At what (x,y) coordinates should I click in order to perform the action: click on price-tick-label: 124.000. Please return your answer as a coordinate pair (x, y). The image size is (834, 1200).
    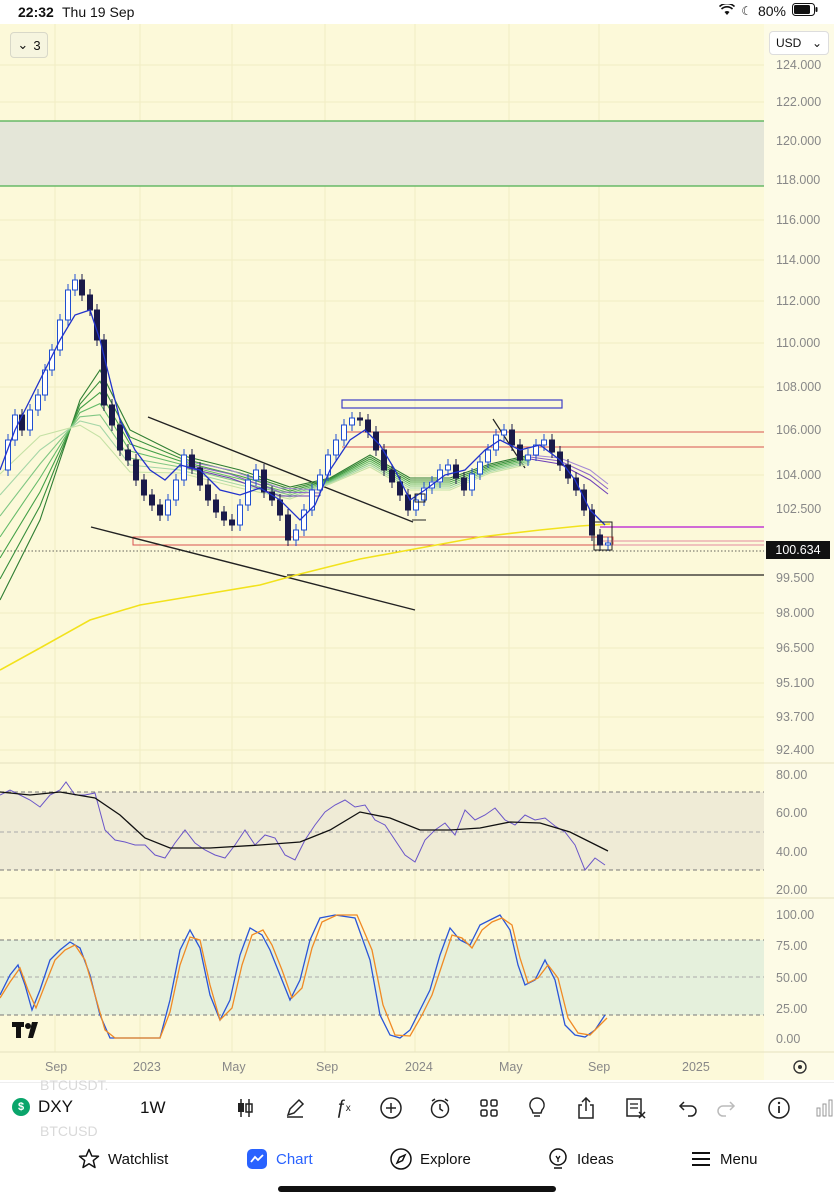
    Looking at the image, I should click on (798, 65).